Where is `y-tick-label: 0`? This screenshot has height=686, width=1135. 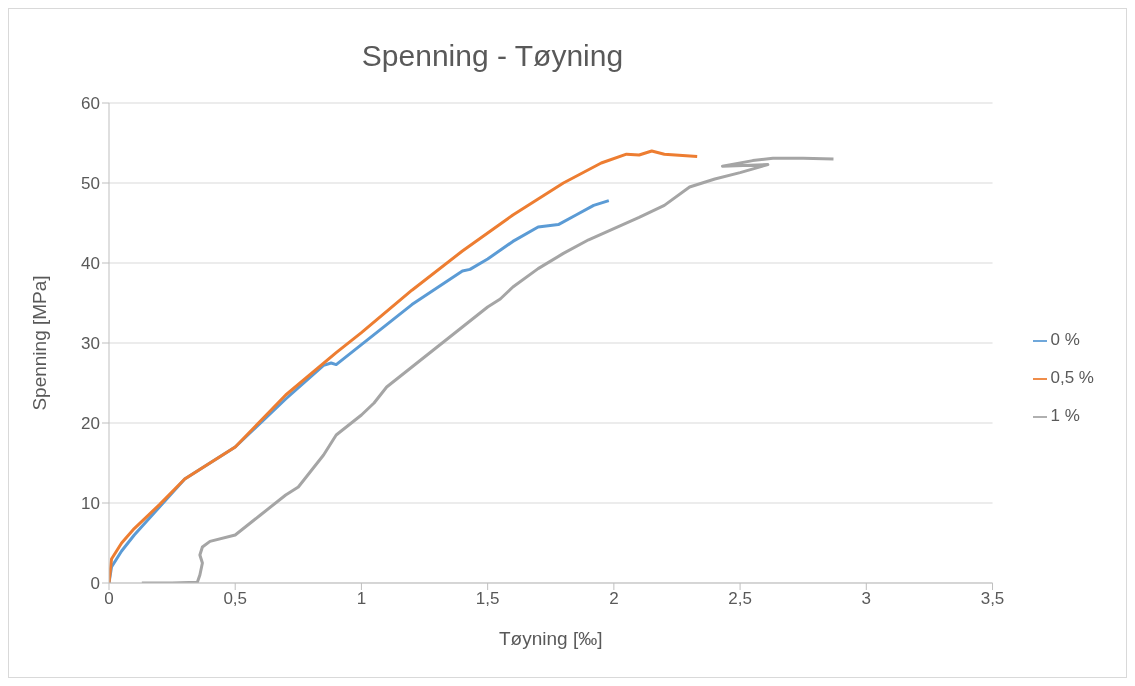 y-tick-label: 0 is located at coordinates (95, 584).